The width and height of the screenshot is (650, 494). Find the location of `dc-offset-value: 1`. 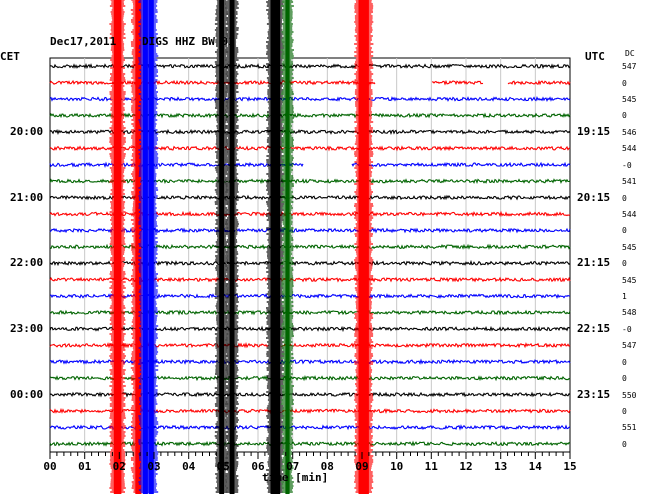

dc-offset-value: 1 is located at coordinates (624, 297).